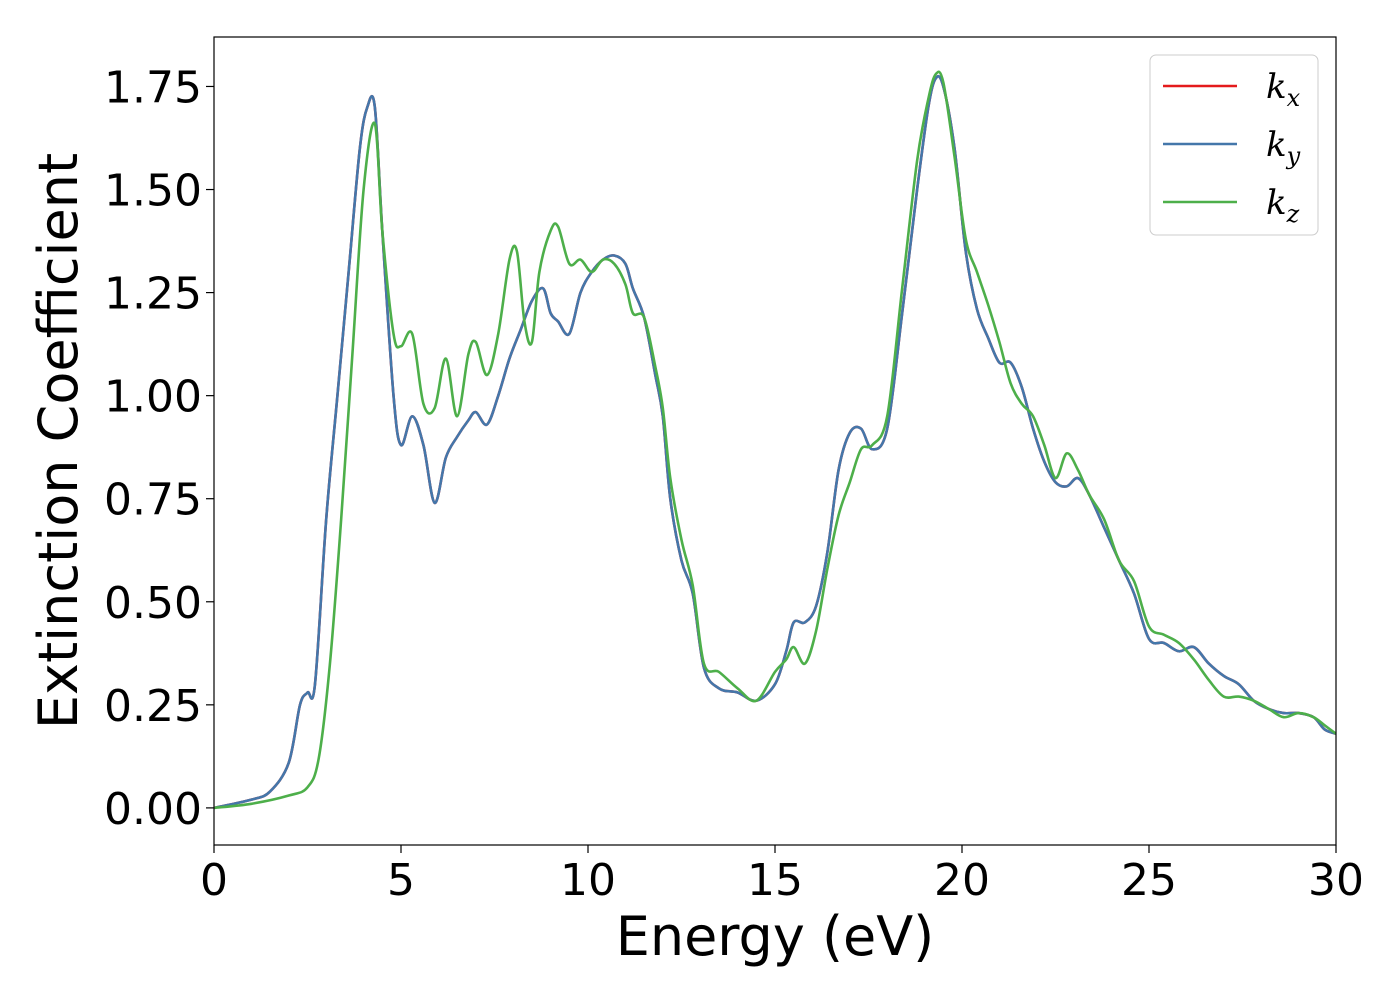 This screenshot has height=1000, width=1400. What do you see at coordinates (1149, 880) in the screenshot?
I see `x-tick-label: 25` at bounding box center [1149, 880].